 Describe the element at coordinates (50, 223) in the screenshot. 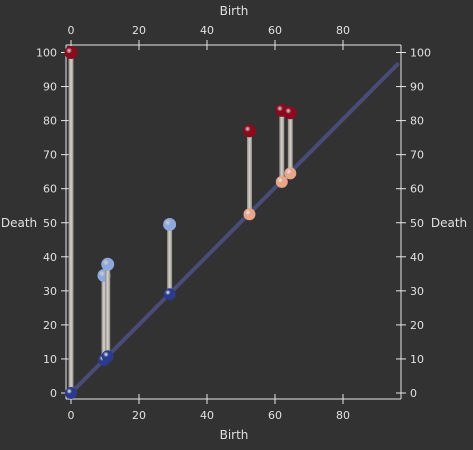

I see `y-tick-label-left: 50` at that location.